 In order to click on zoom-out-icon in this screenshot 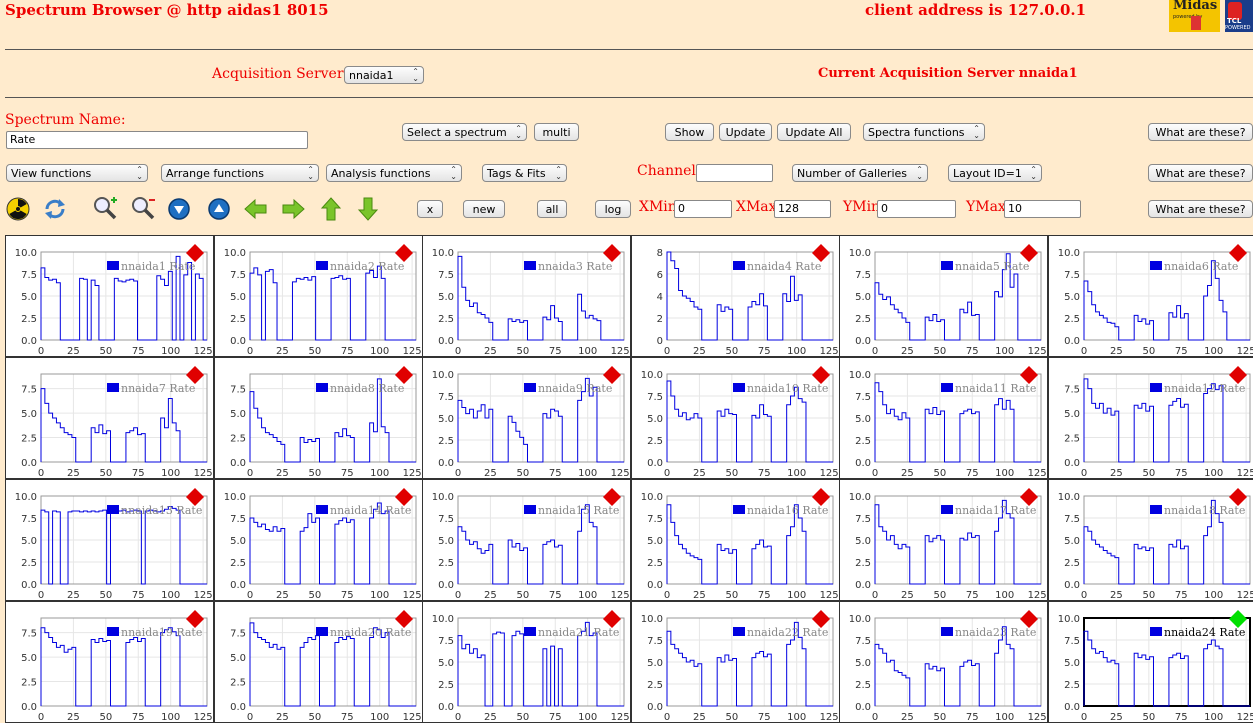, I will do `click(143, 208)`.